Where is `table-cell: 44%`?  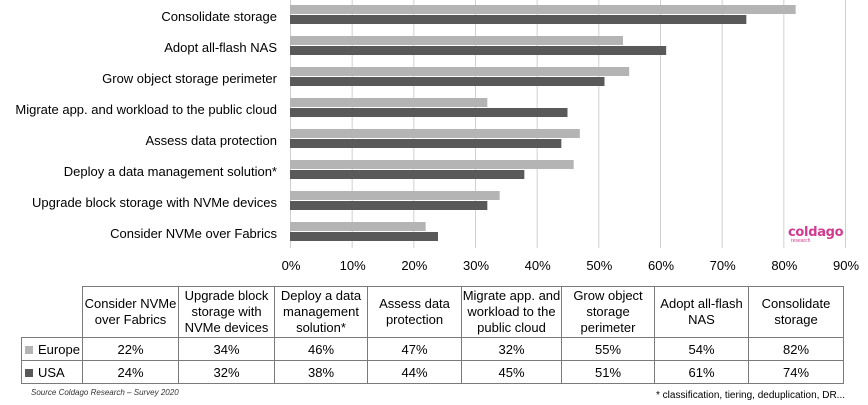
table-cell: 44% is located at coordinates (414, 372).